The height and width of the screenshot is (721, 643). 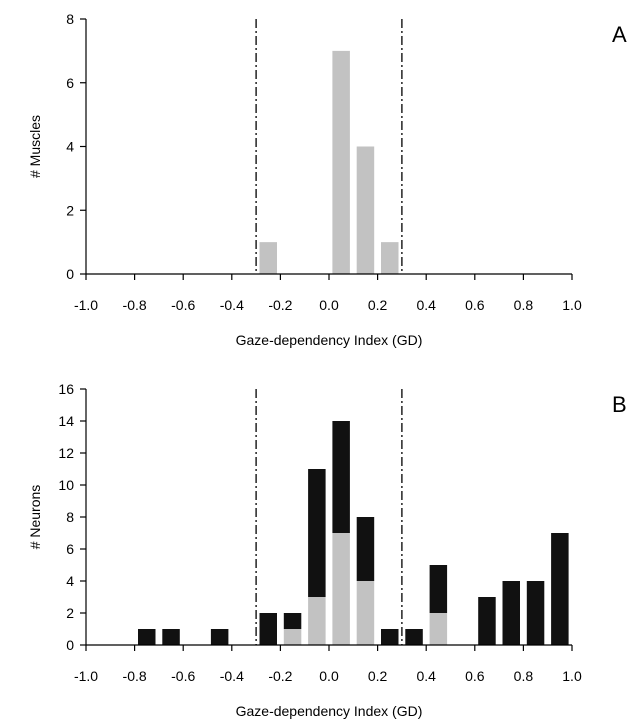 I want to click on y-axis-title: # Muscles, so click(x=35, y=146).